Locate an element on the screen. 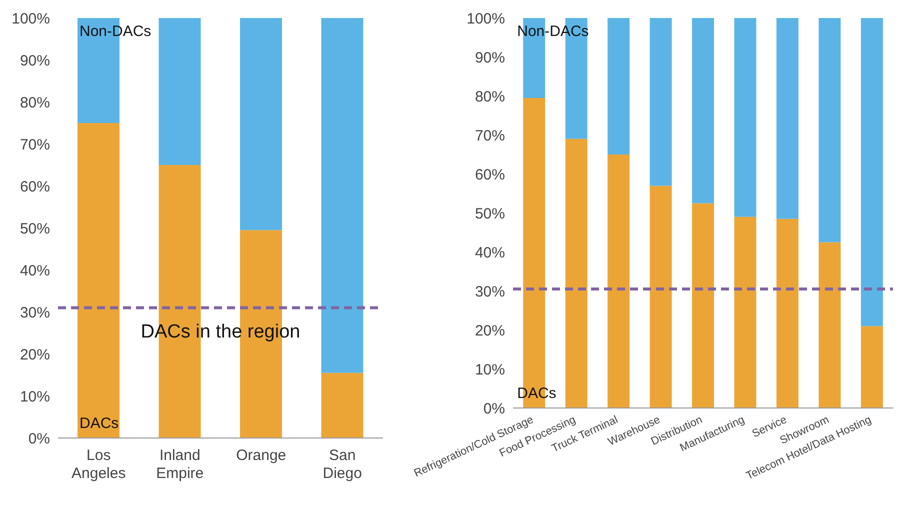 The height and width of the screenshot is (506, 911). x-tick-label: Orange is located at coordinates (261, 455).